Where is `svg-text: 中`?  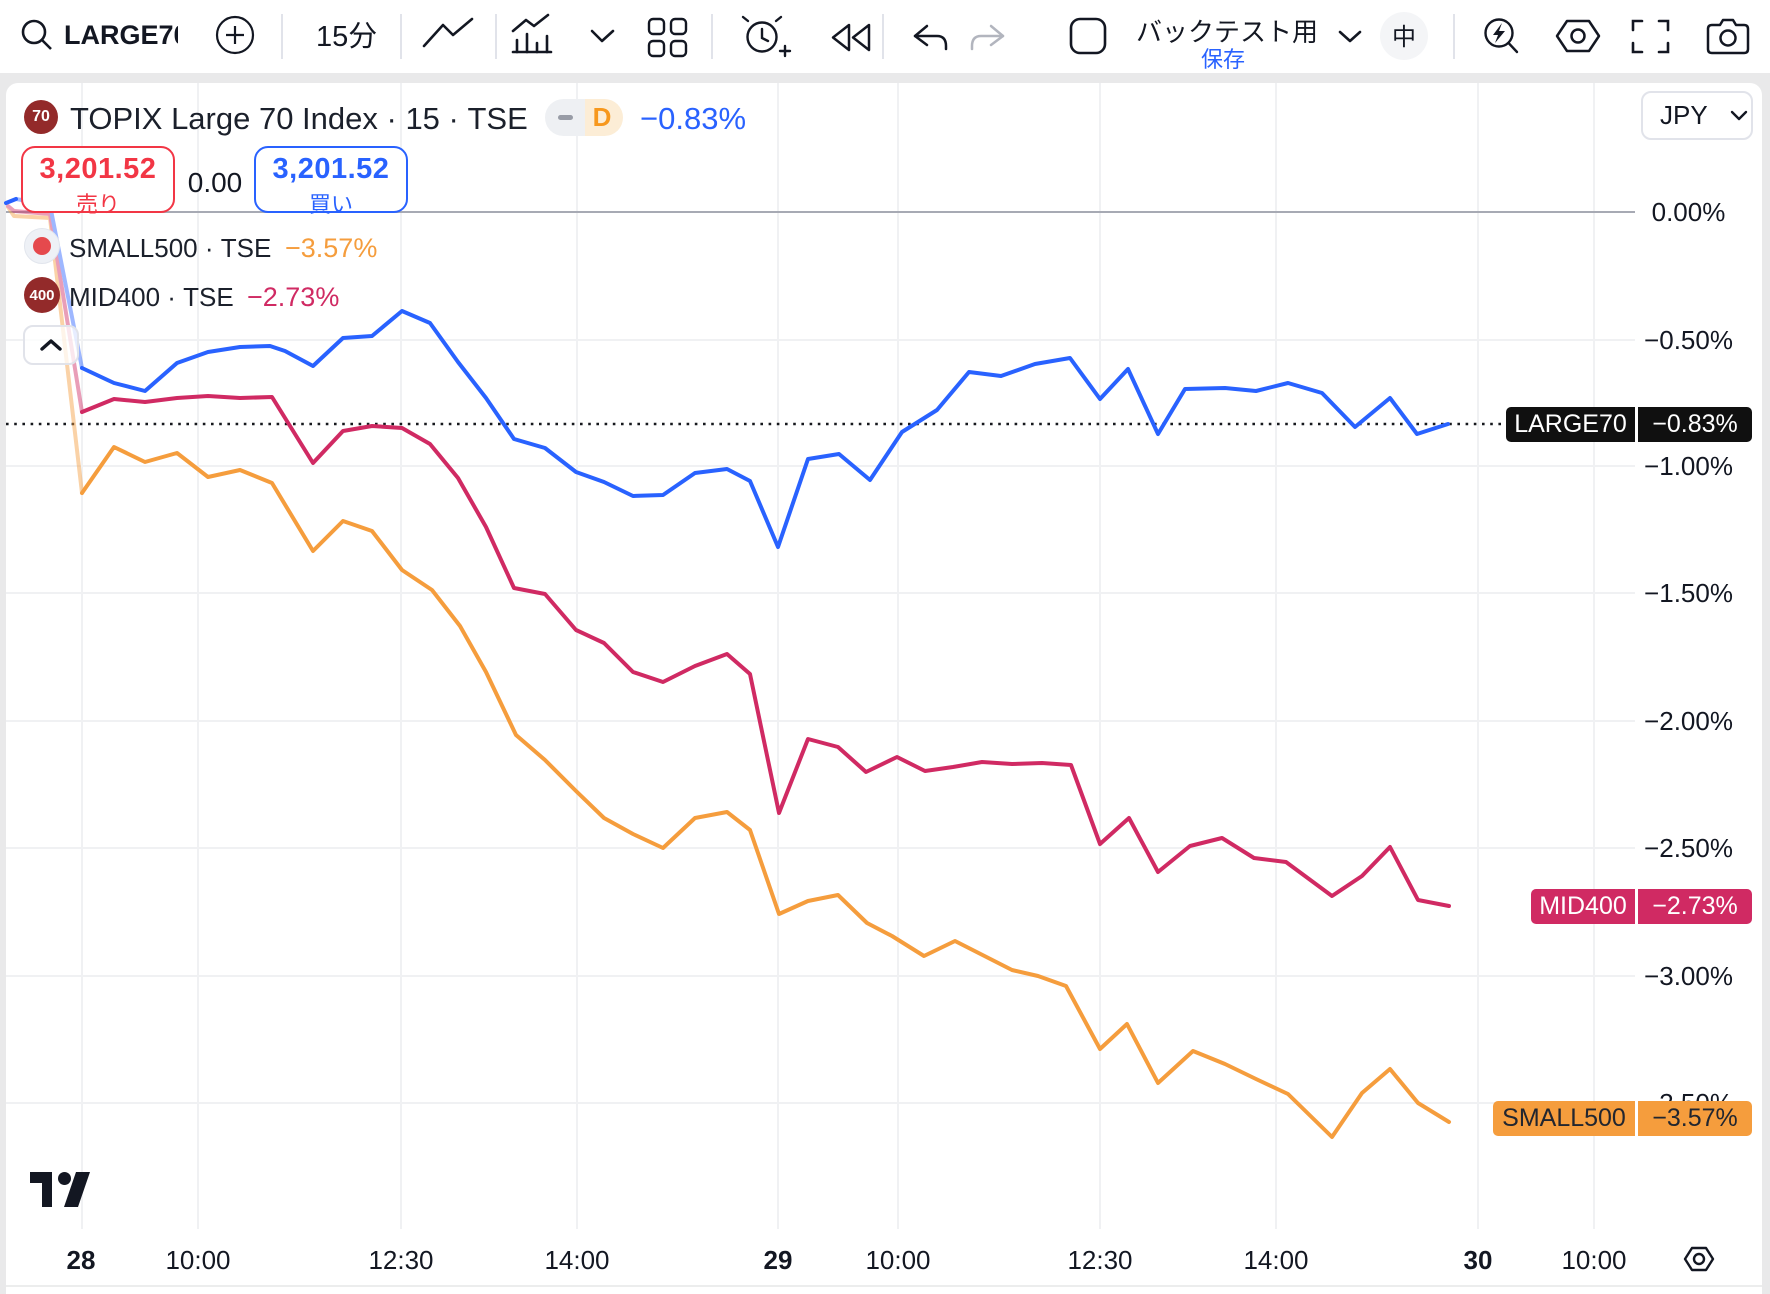 svg-text: 中 is located at coordinates (1404, 37).